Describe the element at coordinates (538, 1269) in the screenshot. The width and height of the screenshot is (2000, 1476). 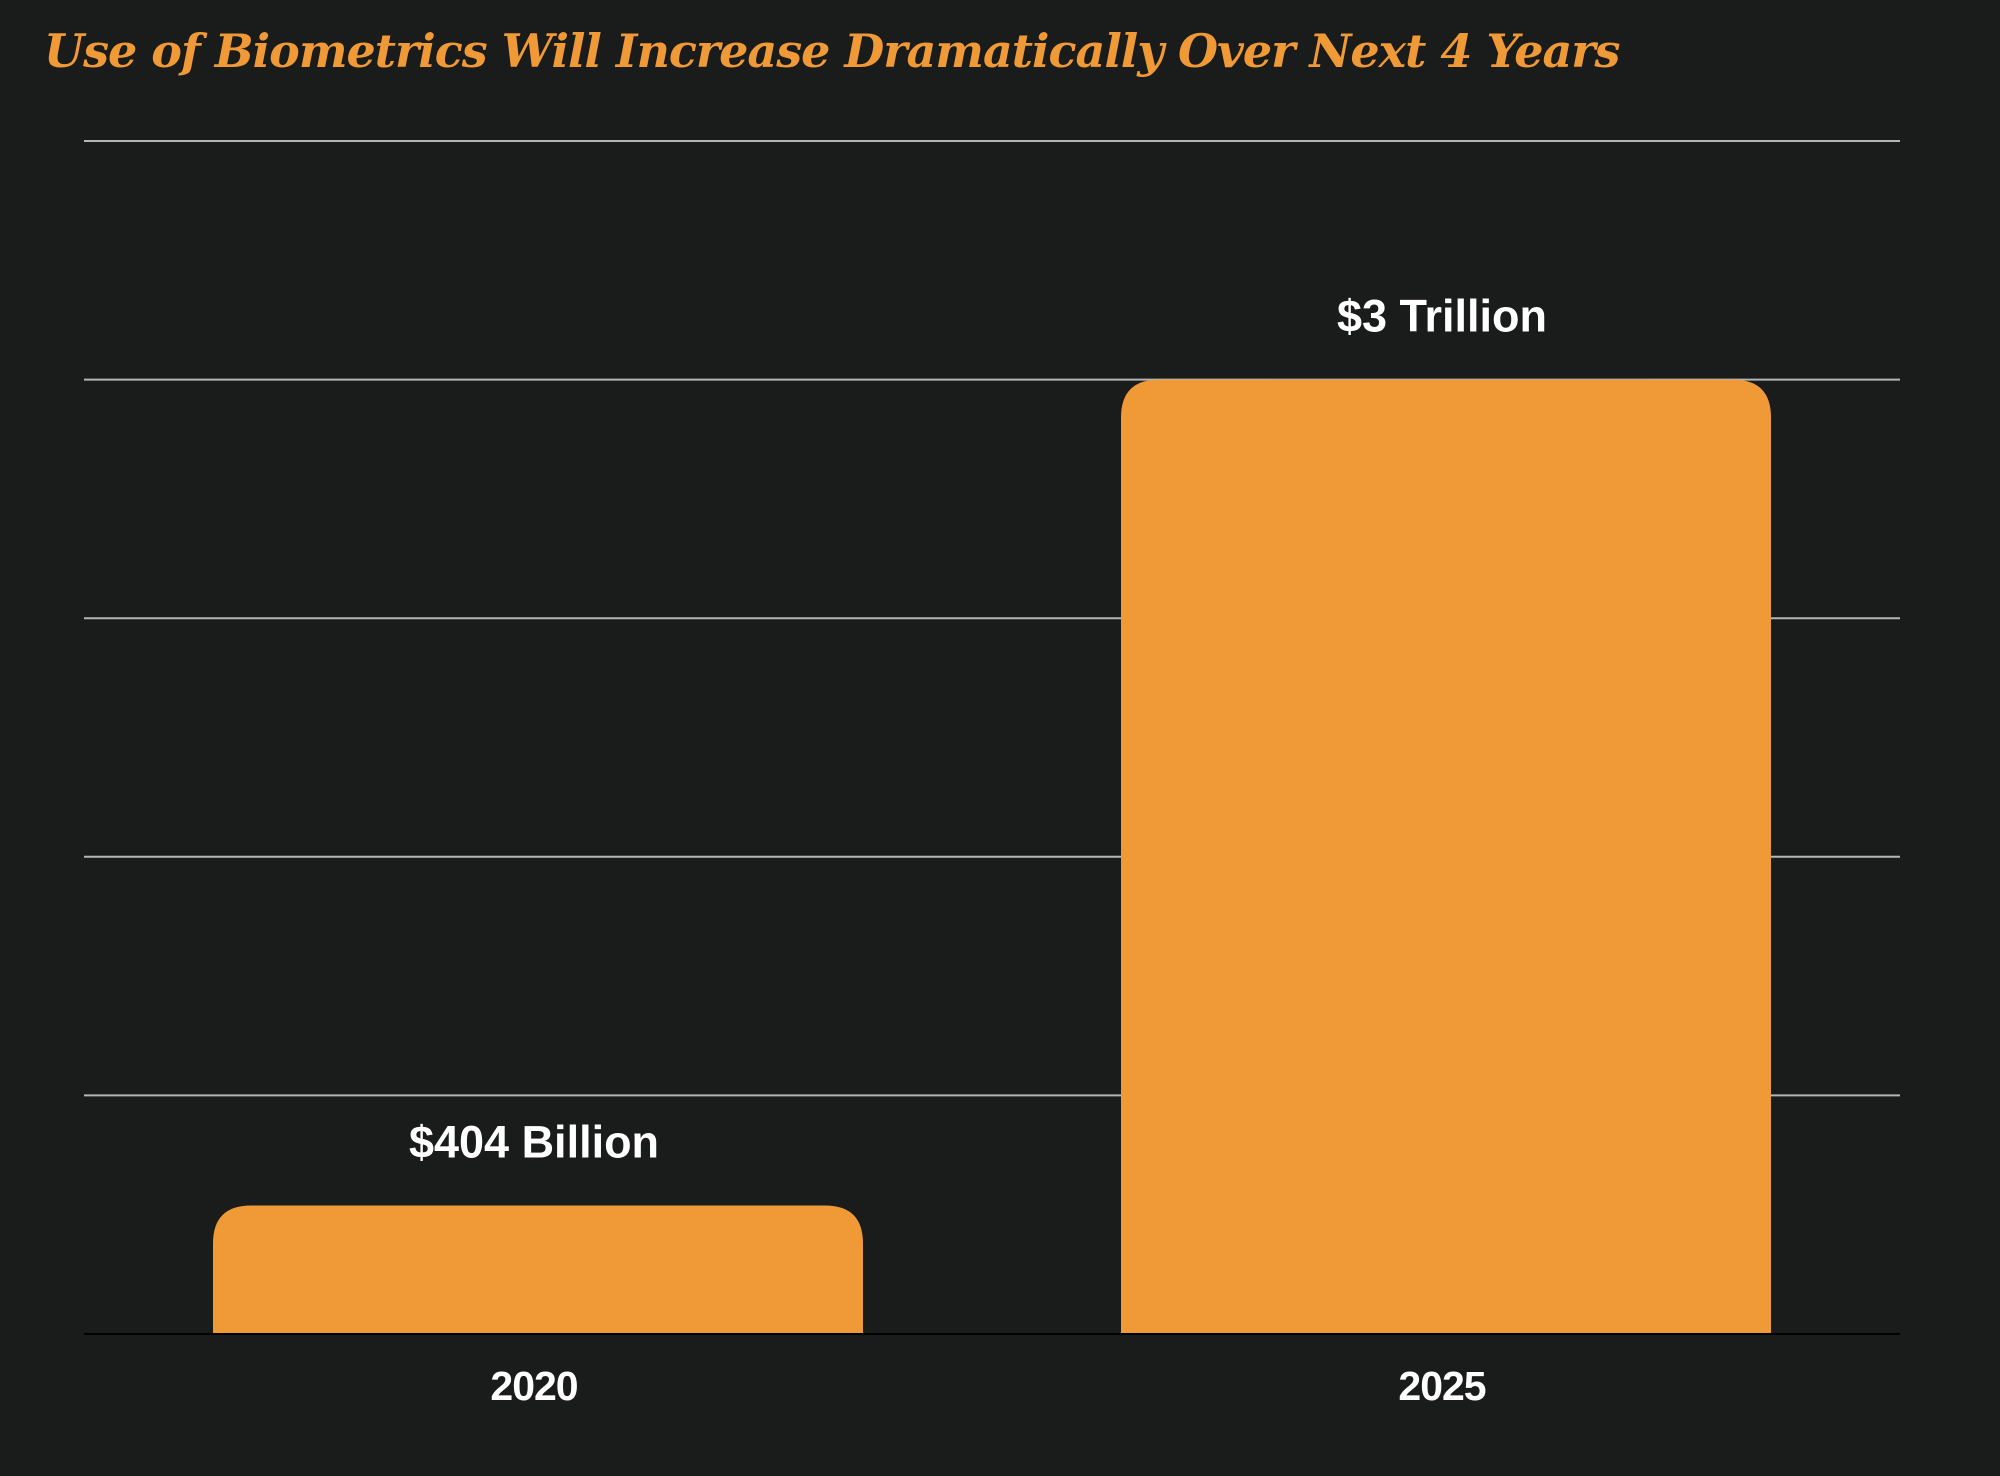
I see `bar-2020` at that location.